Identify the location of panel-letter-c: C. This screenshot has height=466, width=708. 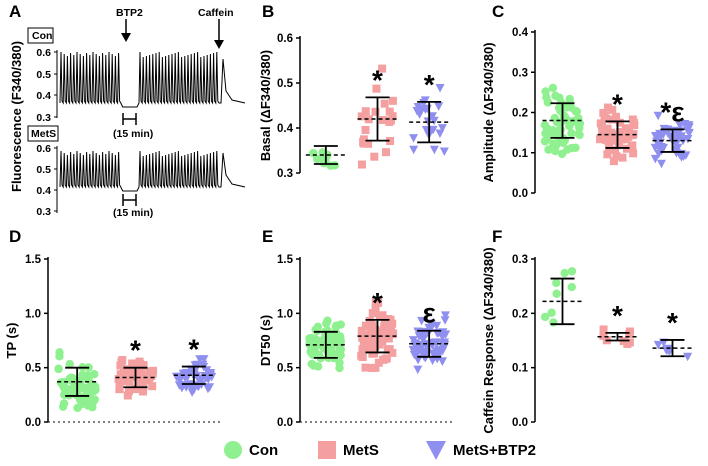
(498, 11).